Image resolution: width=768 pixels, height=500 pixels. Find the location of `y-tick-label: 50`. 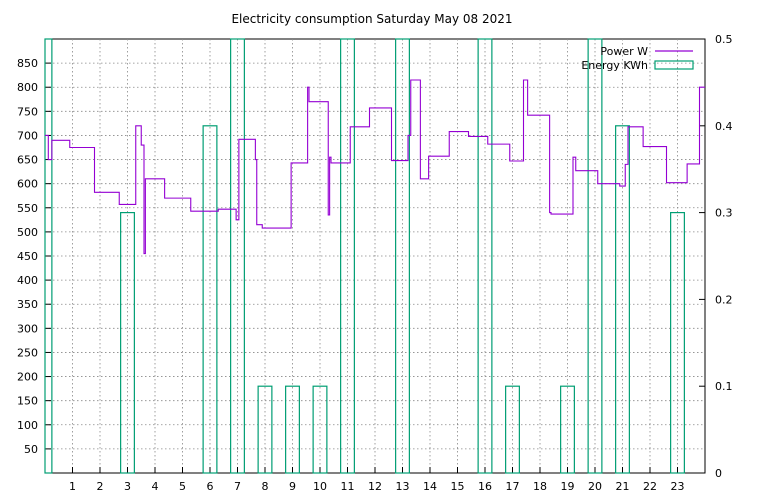

y-tick-label: 50 is located at coordinates (31, 449).